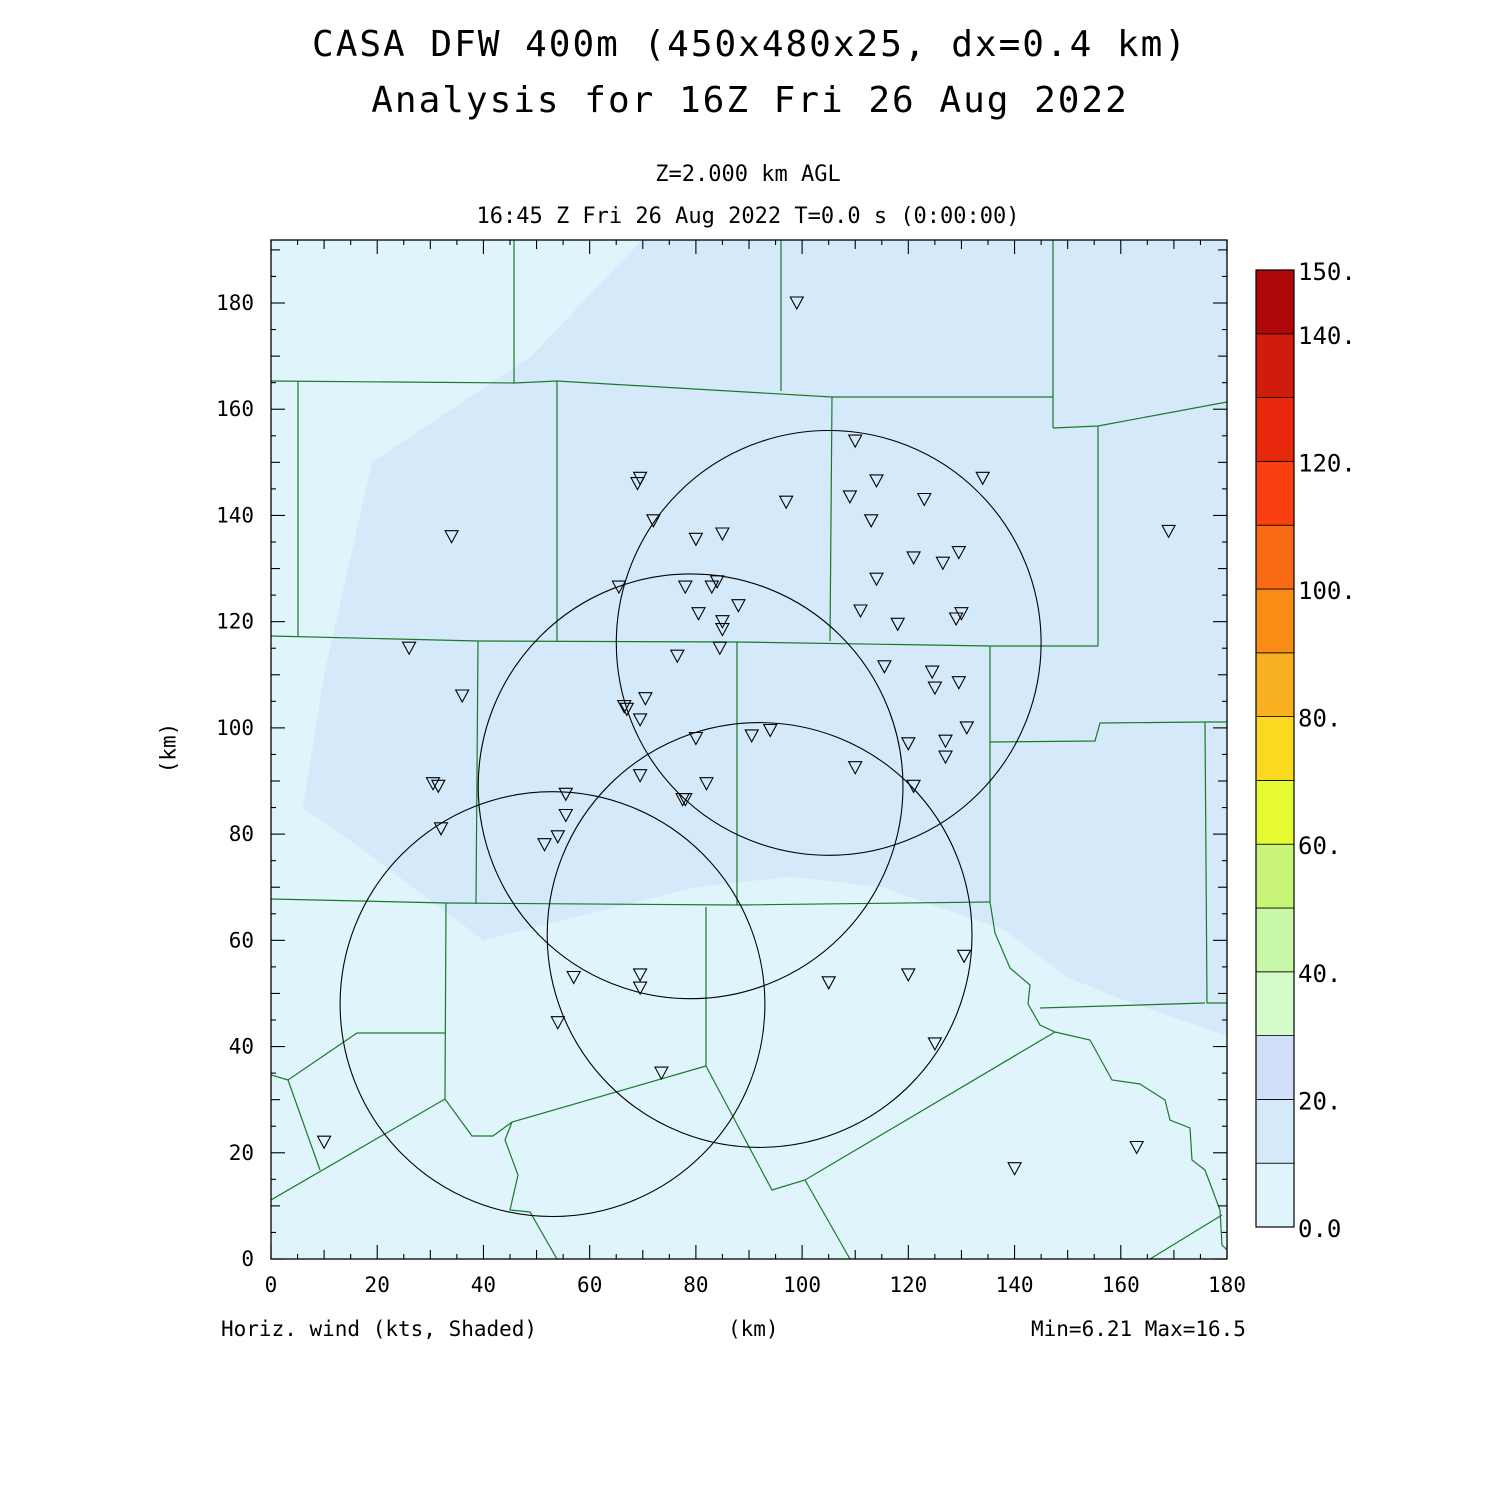  I want to click on y-tick-label: 0, so click(247, 1259).